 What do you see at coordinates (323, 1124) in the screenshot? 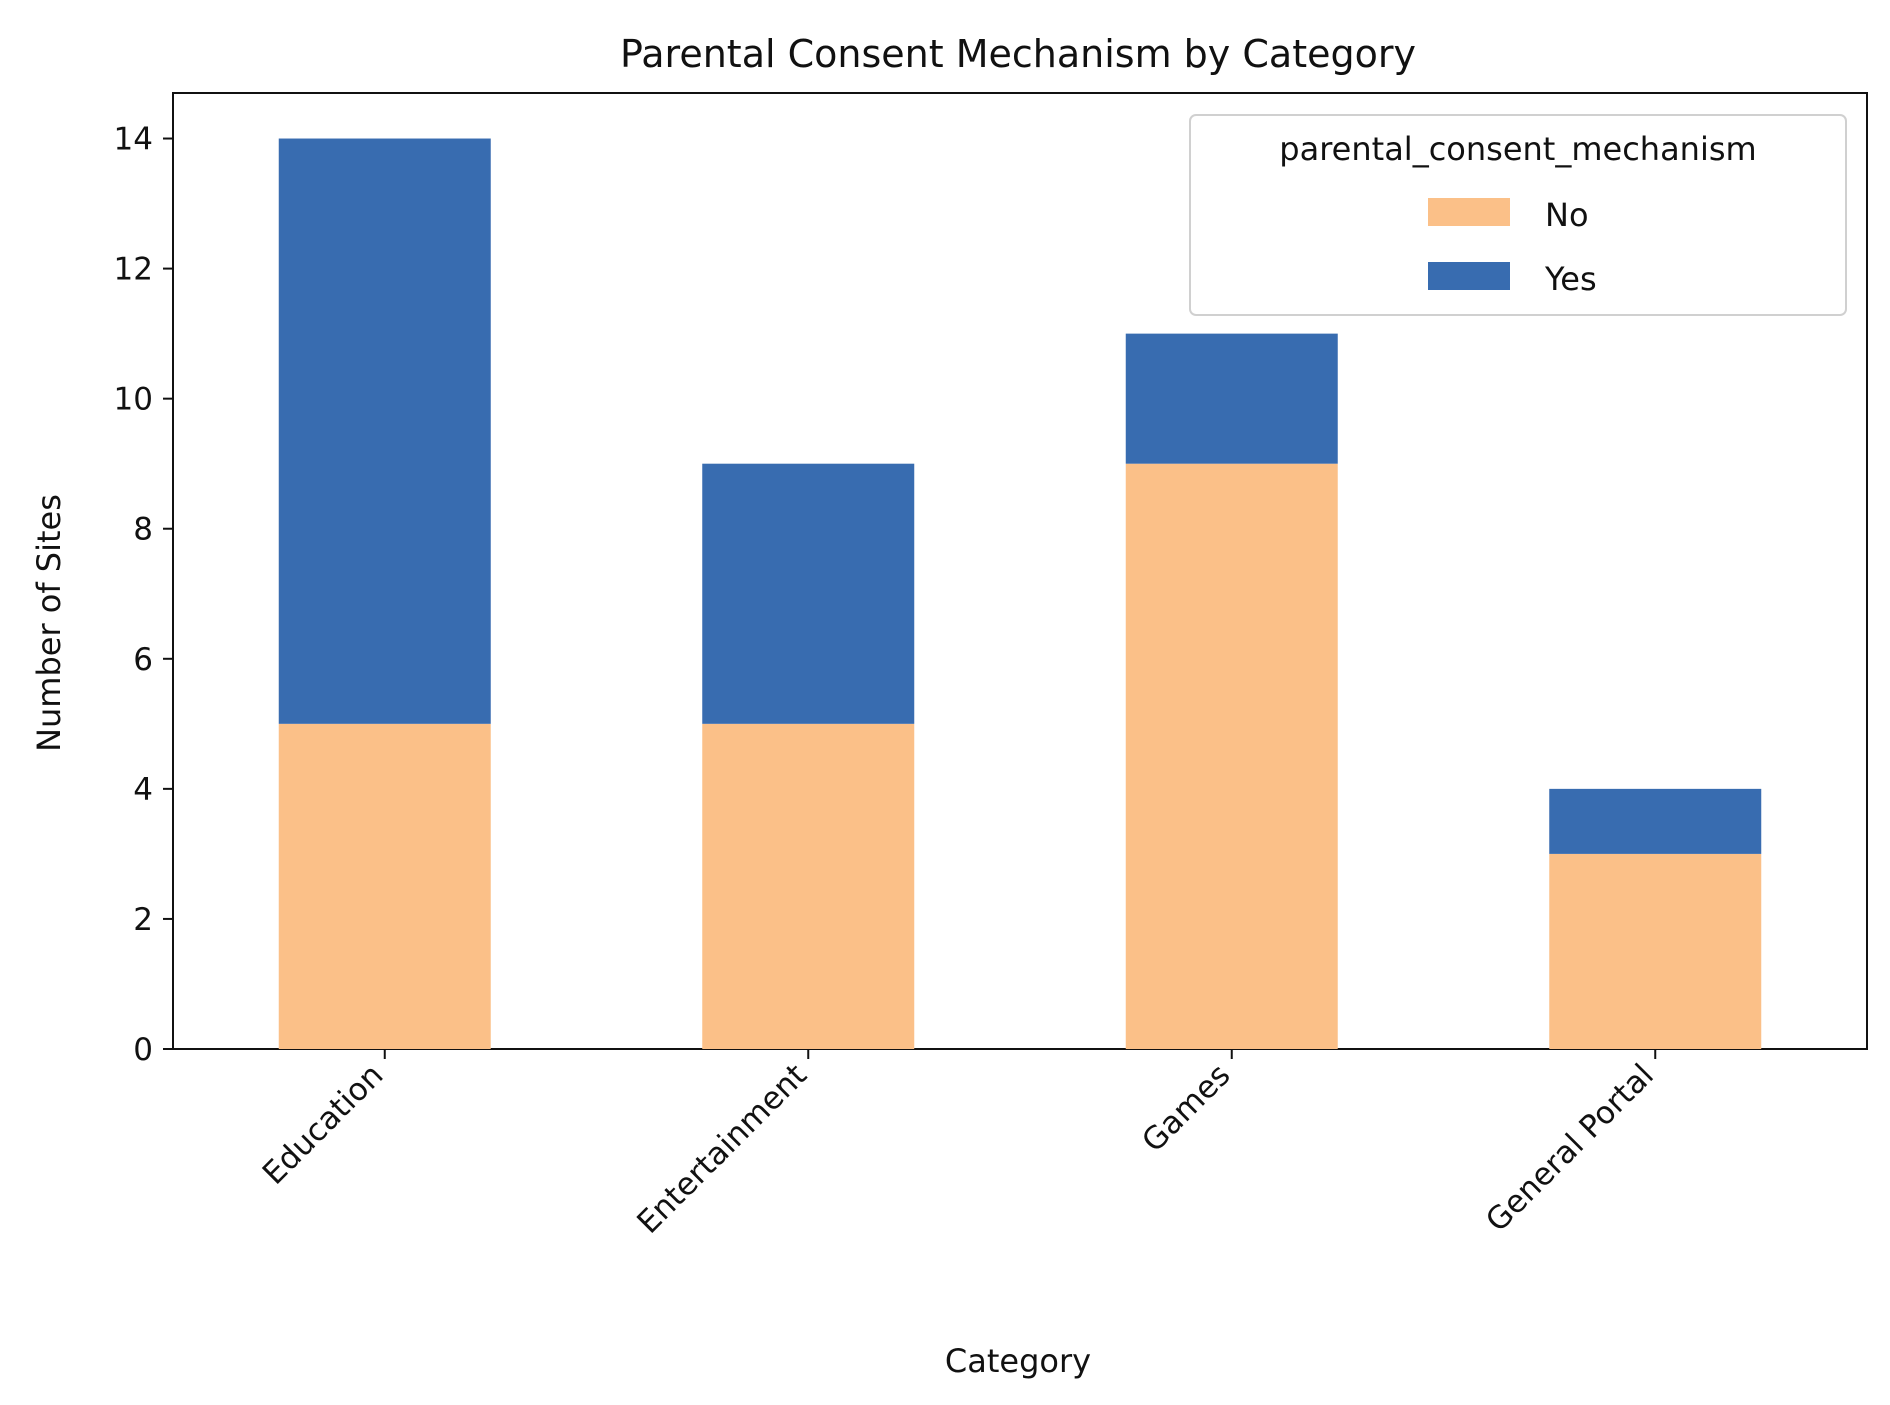
I see `x-tick-label: Education` at bounding box center [323, 1124].